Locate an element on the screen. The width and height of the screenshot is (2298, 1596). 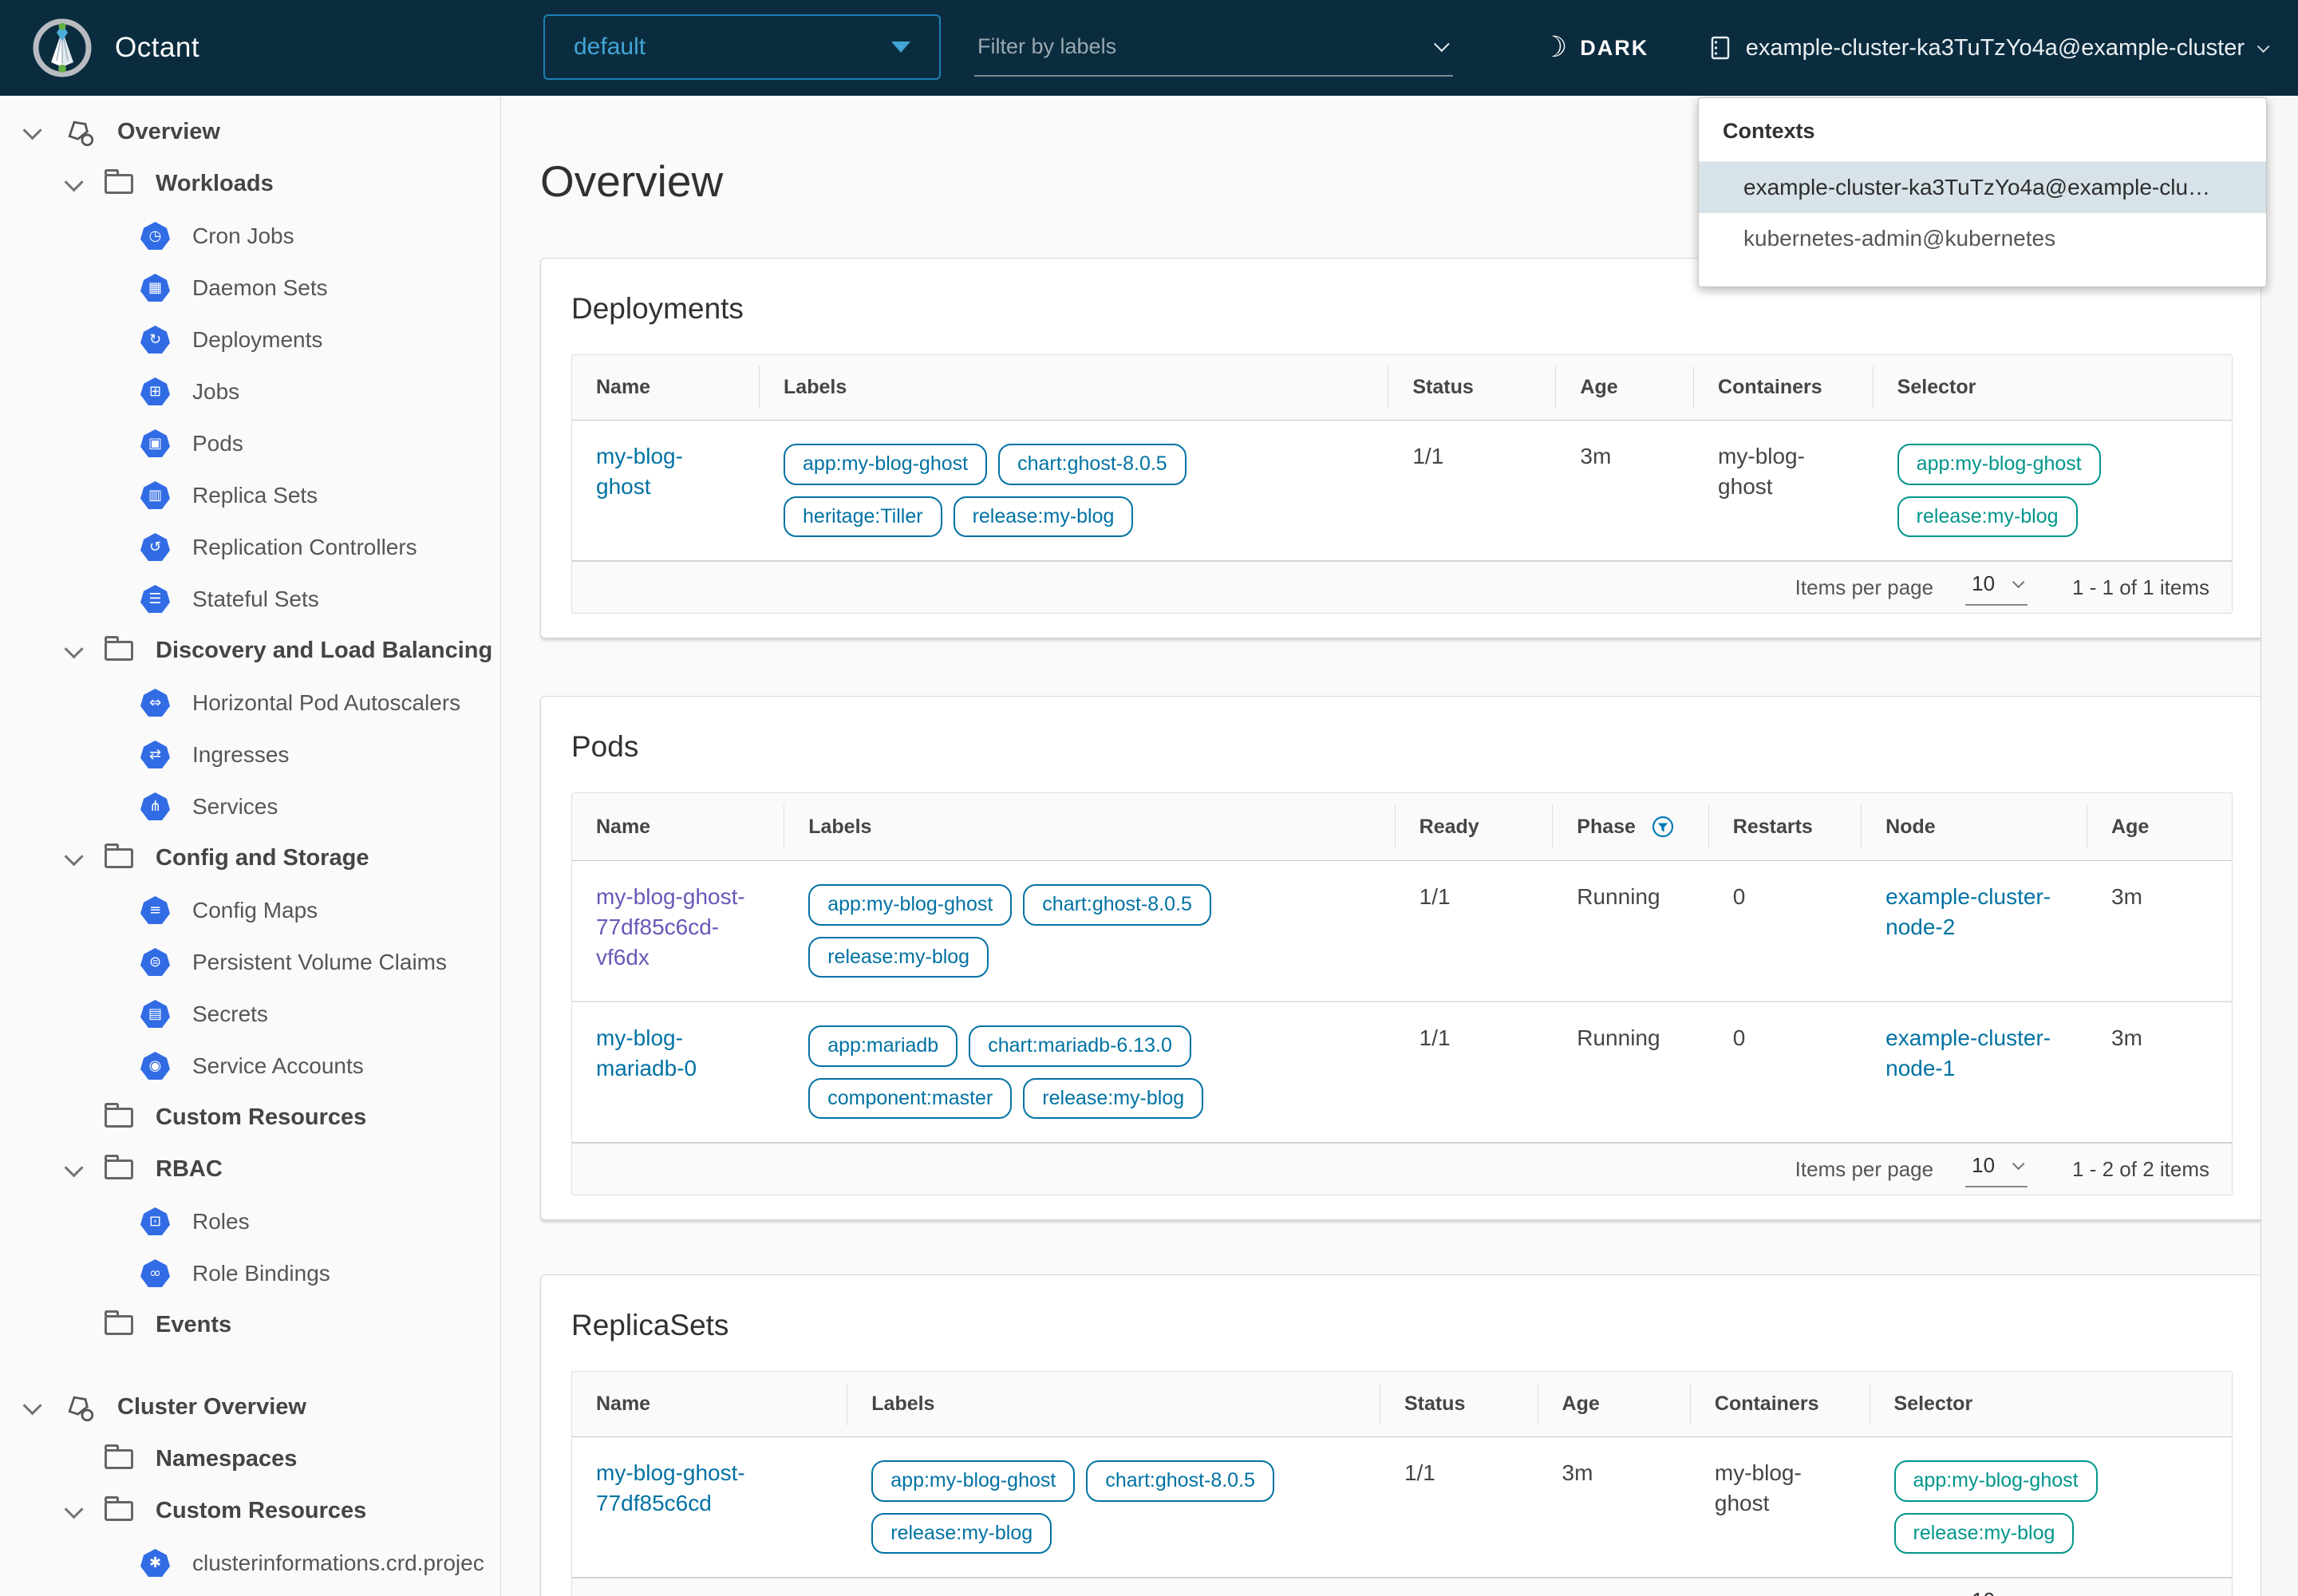
label-tag: component:master is located at coordinates (911, 1098).